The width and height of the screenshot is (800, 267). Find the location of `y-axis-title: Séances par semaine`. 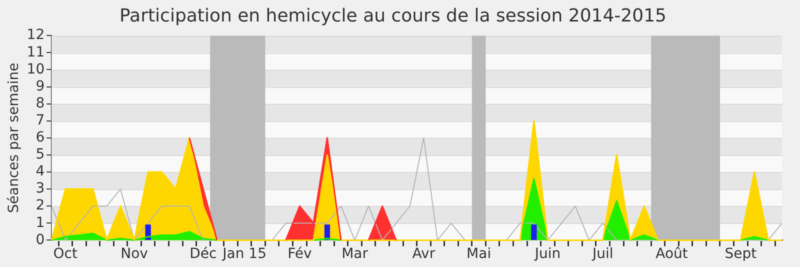

y-axis-title: Séances par semaine is located at coordinates (14, 137).